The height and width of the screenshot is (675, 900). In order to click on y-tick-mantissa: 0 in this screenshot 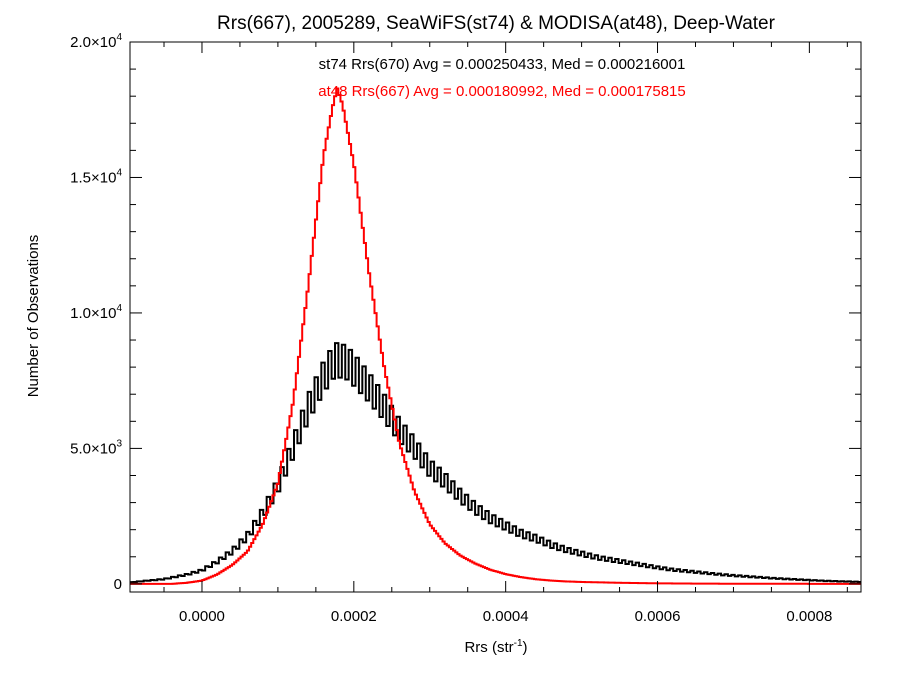, I will do `click(118, 584)`.